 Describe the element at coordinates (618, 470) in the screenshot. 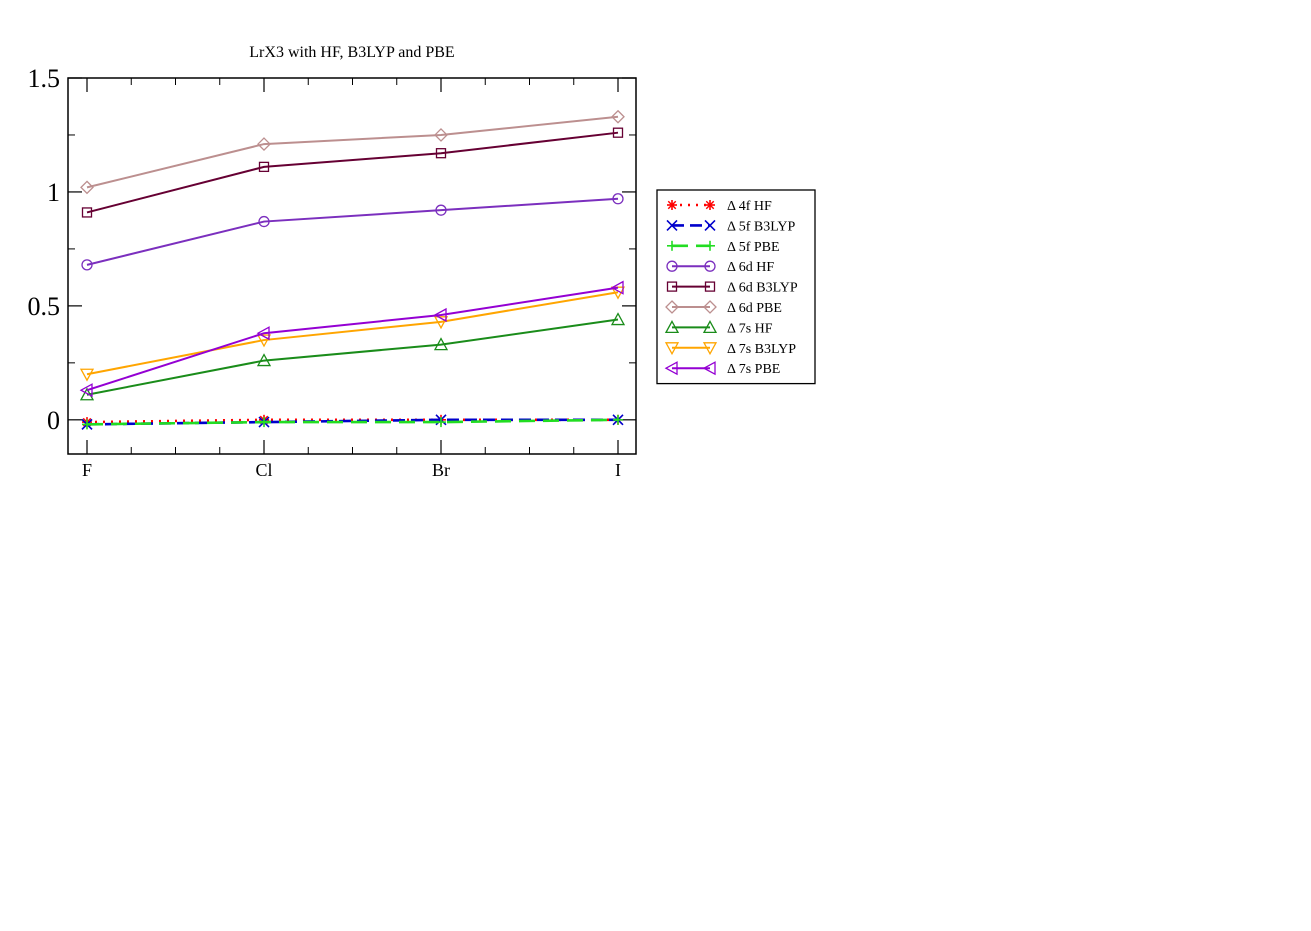

I see `x-tick-label: I` at that location.